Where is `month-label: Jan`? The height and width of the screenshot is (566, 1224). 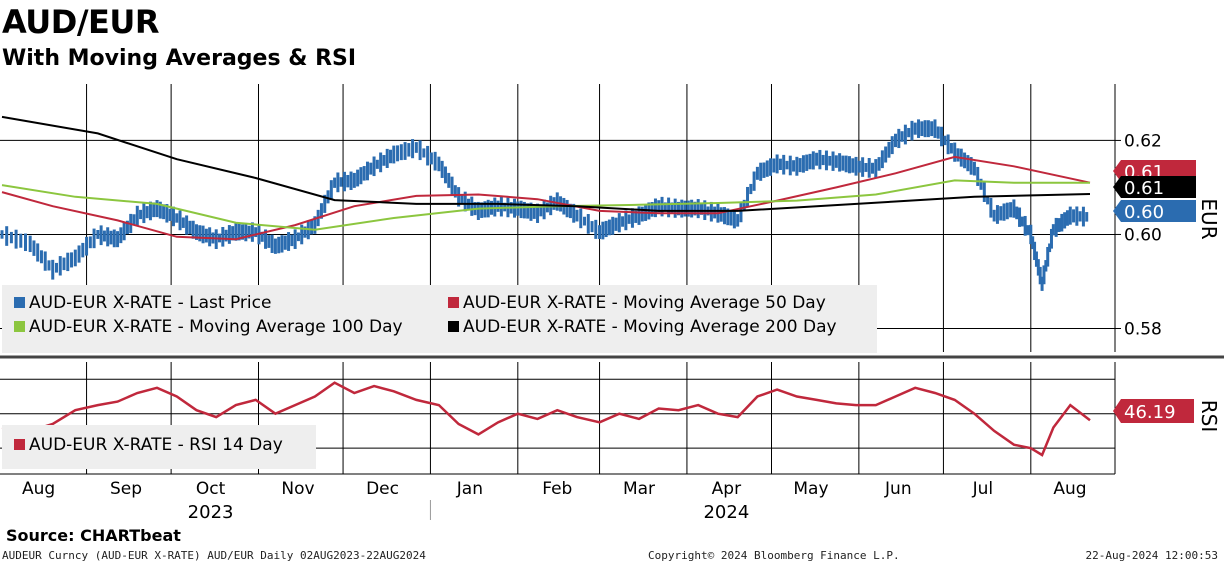 month-label: Jan is located at coordinates (469, 489).